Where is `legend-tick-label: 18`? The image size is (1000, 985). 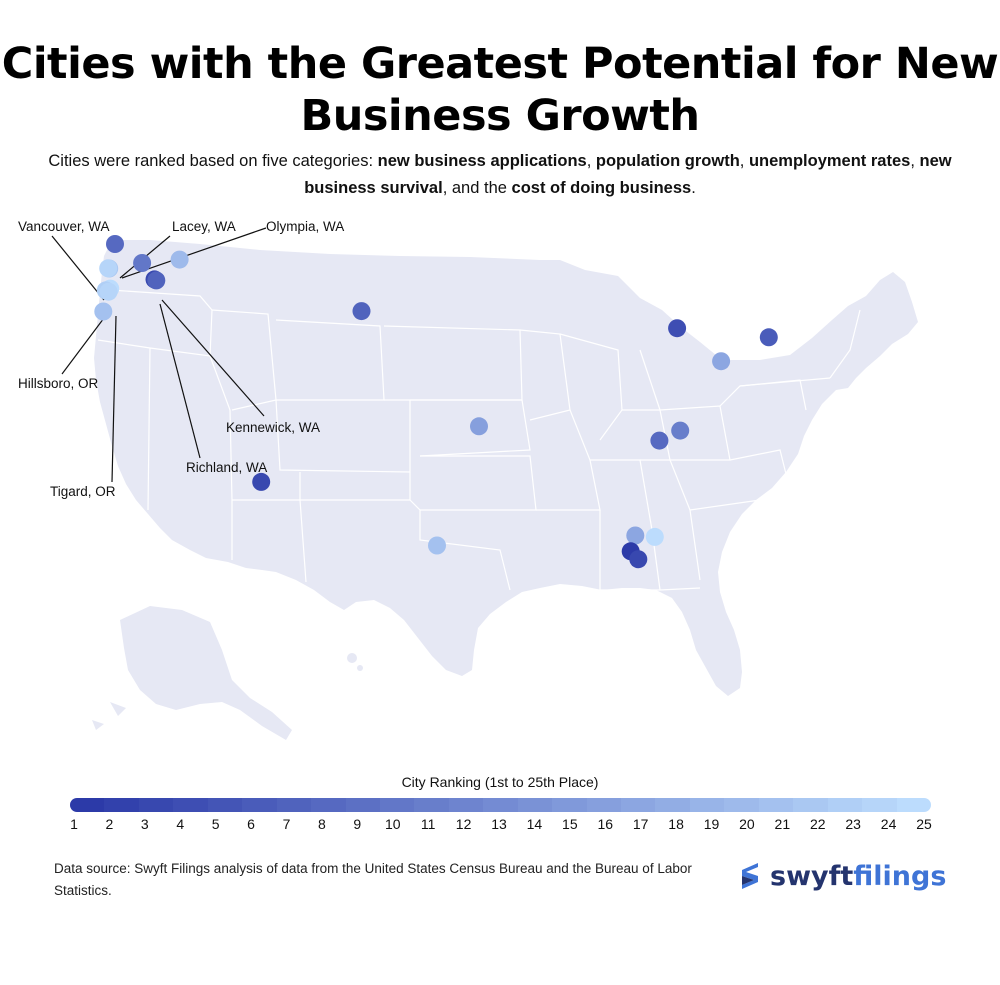 legend-tick-label: 18 is located at coordinates (676, 824).